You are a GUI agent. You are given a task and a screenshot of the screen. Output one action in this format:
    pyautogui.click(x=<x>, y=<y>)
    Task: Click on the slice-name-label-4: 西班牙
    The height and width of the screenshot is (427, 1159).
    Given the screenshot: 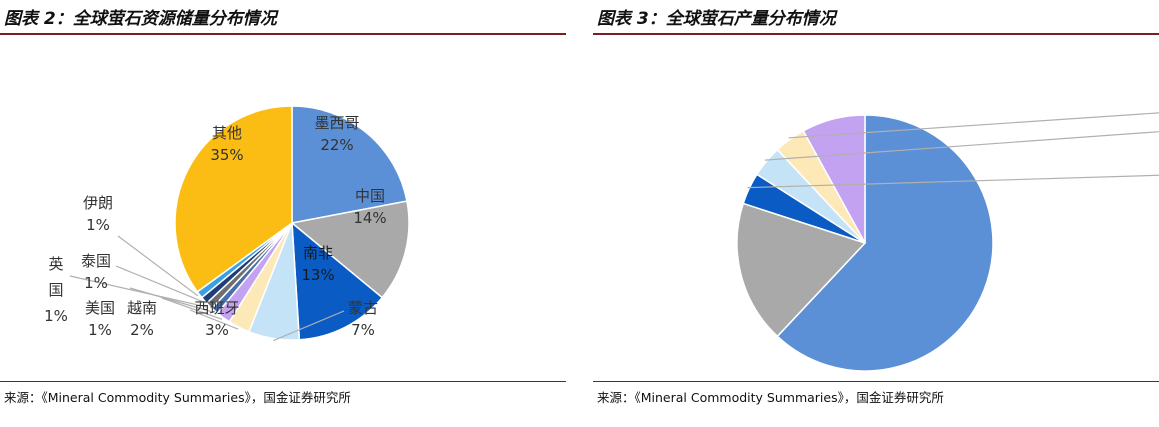 What is the action you would take?
    pyautogui.click(x=216, y=308)
    